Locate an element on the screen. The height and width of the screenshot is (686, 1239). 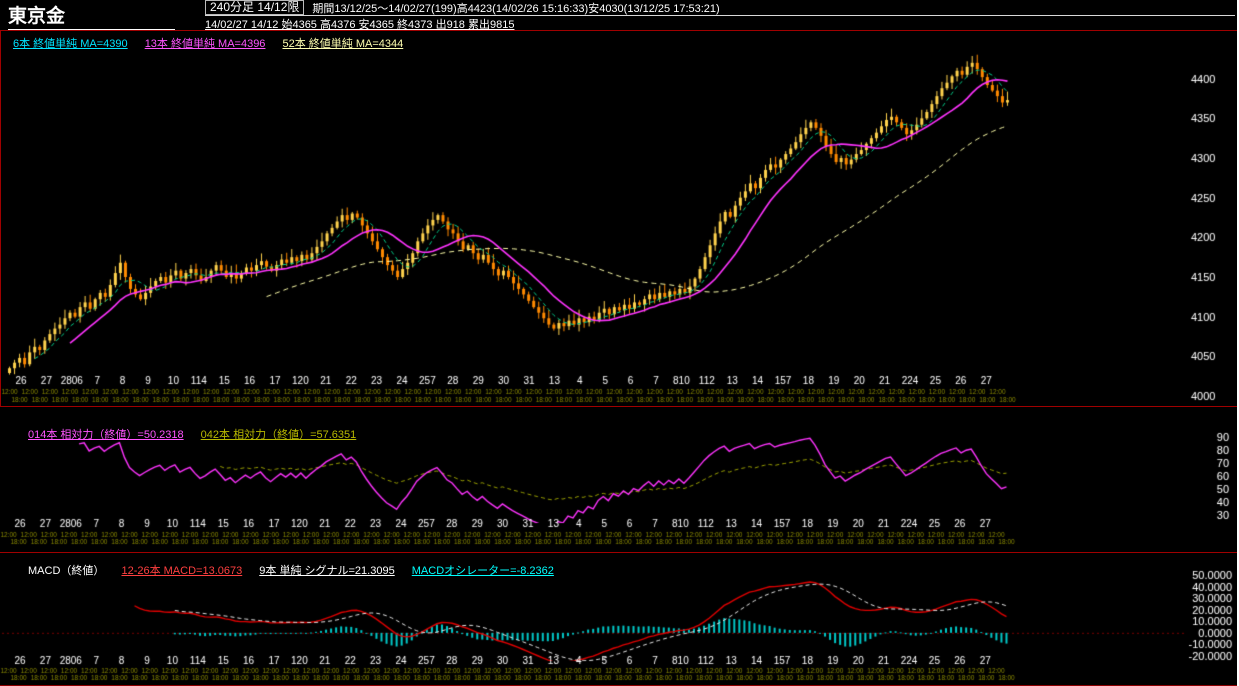
legend-rsi42: 042本 相対力（終値）=57.6351 is located at coordinates (278, 435).